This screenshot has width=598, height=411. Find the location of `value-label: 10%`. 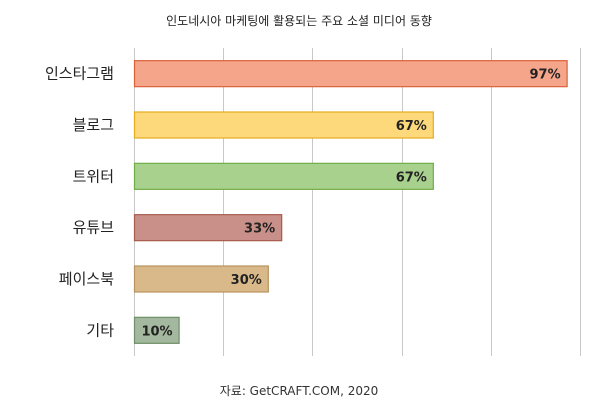

value-label: 10% is located at coordinates (156, 331).